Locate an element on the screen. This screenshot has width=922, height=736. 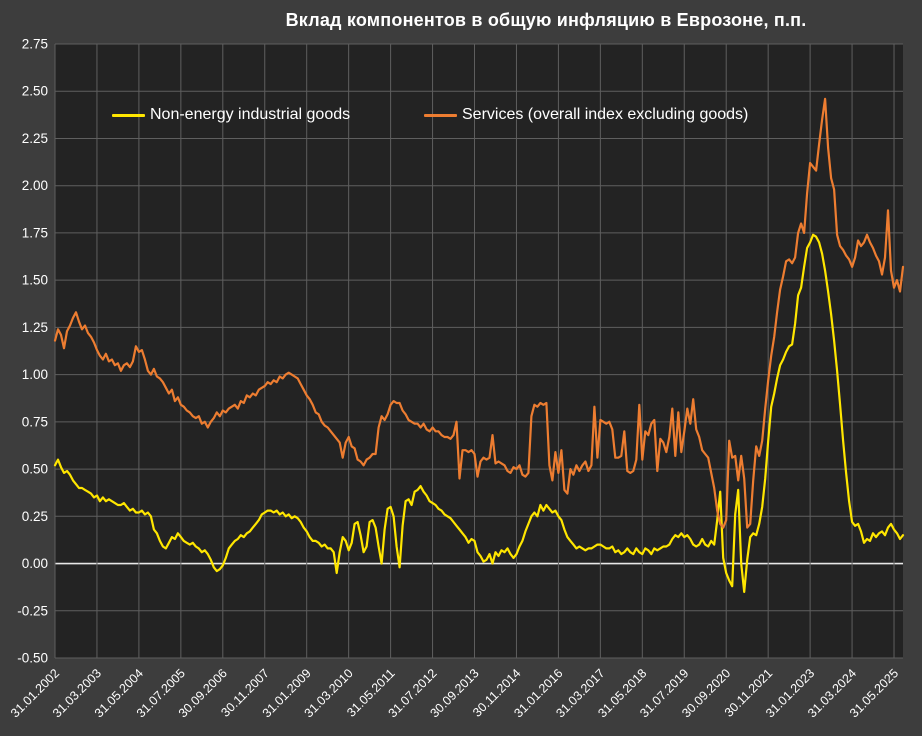
y-axis-tick-label: 2.75 is located at coordinates (35, 44).